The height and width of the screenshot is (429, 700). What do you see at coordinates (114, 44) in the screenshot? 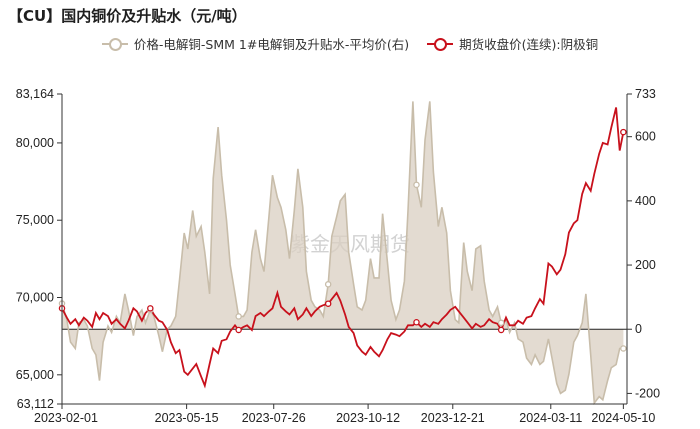
I see `legend-premium-marker-icon` at bounding box center [114, 44].